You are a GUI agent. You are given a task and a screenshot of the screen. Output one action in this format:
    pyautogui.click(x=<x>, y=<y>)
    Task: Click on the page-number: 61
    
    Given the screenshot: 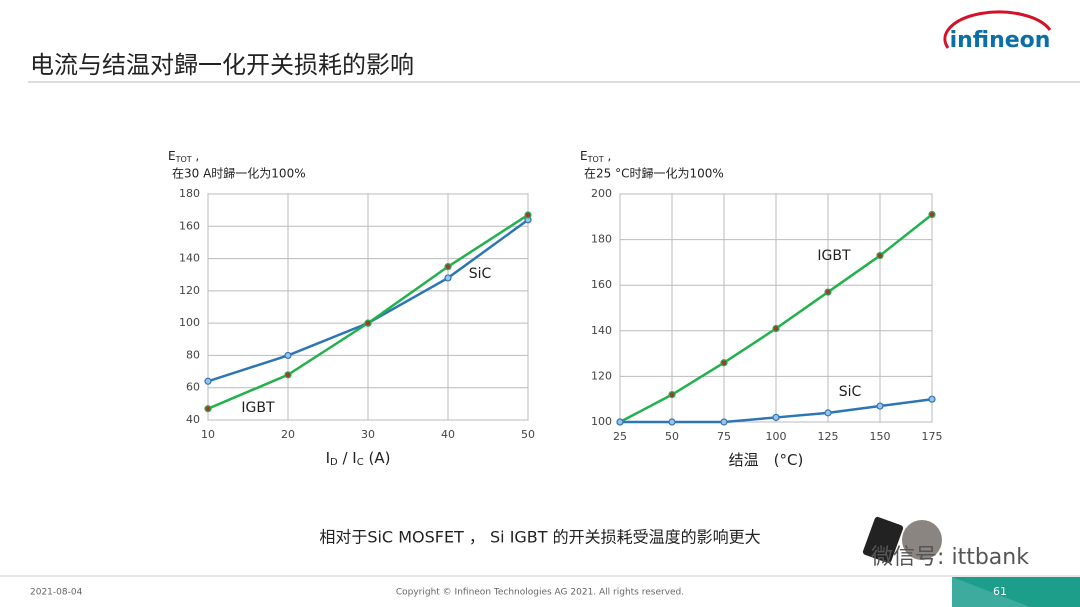 What is the action you would take?
    pyautogui.click(x=1000, y=591)
    